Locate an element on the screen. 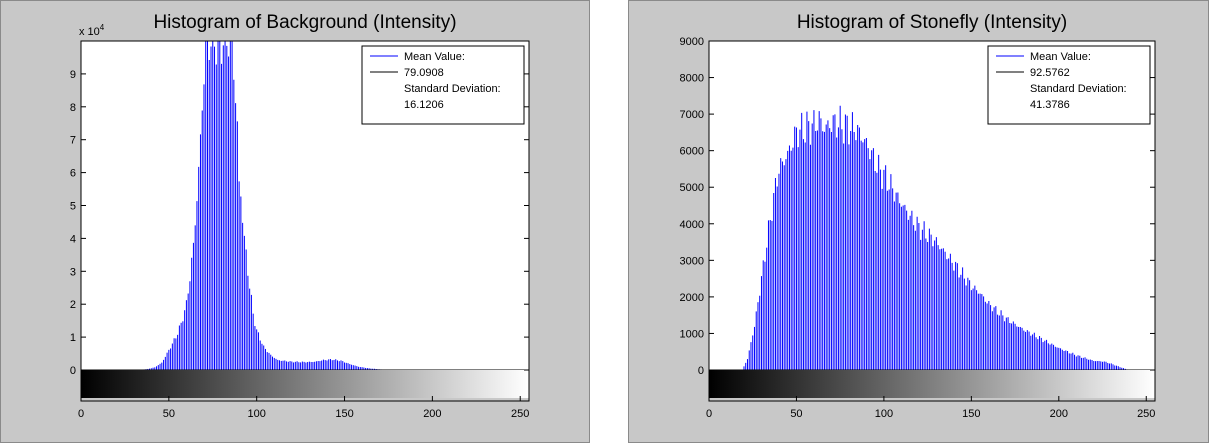 The image size is (1209, 444). y-tick-label: 4 is located at coordinates (73, 239).